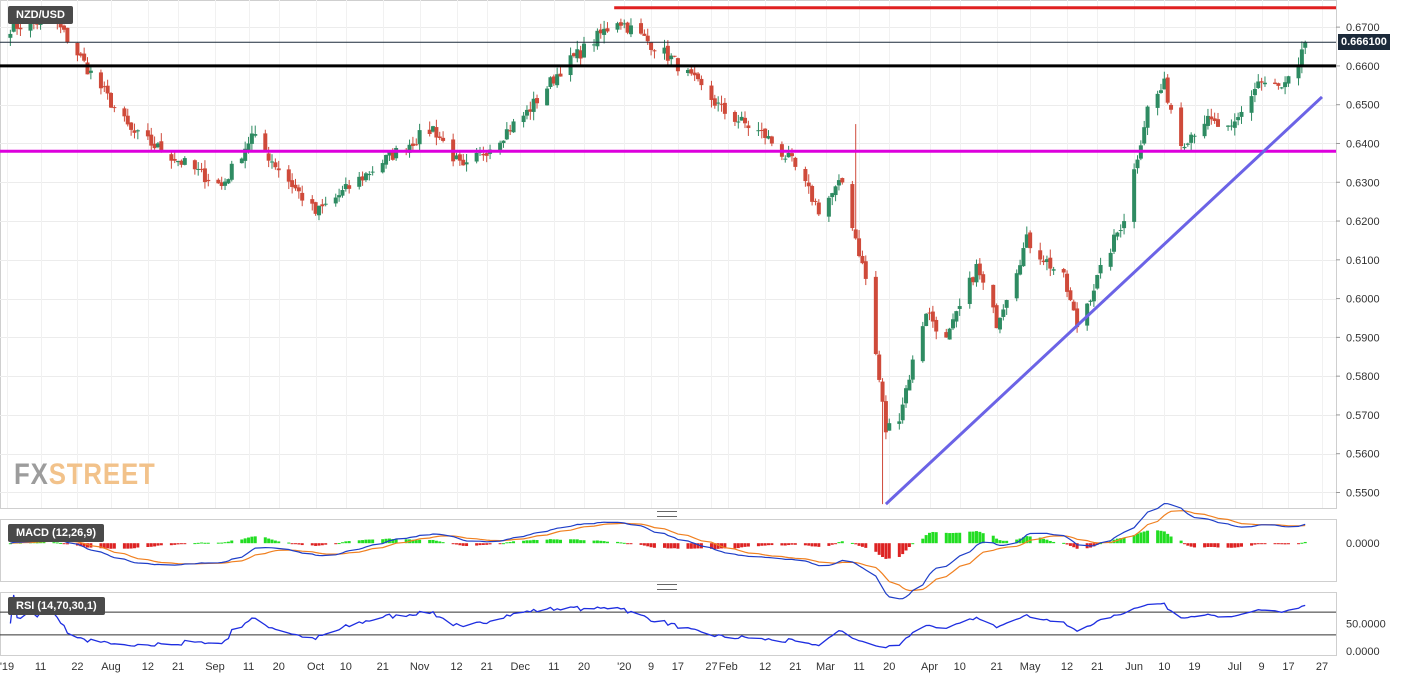  Describe the element at coordinates (667, 587) in the screenshot. I see `pane-resize-handle-rsi` at that location.